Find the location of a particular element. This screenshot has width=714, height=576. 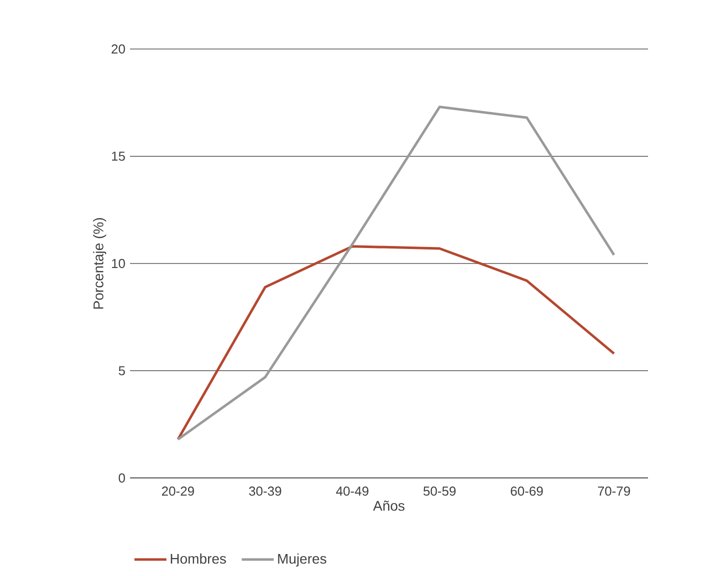

y-tick-label: 10 is located at coordinates (118, 263).